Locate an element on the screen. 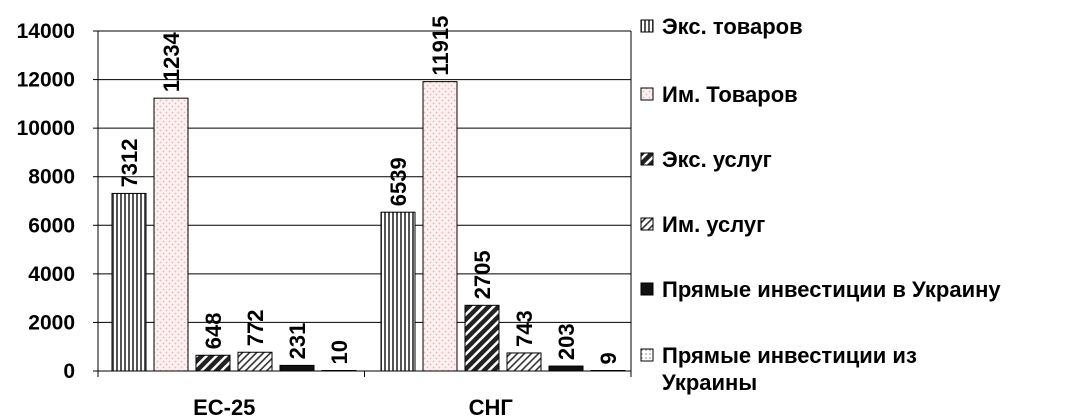  y-tick-label: 10000 is located at coordinates (46, 128).